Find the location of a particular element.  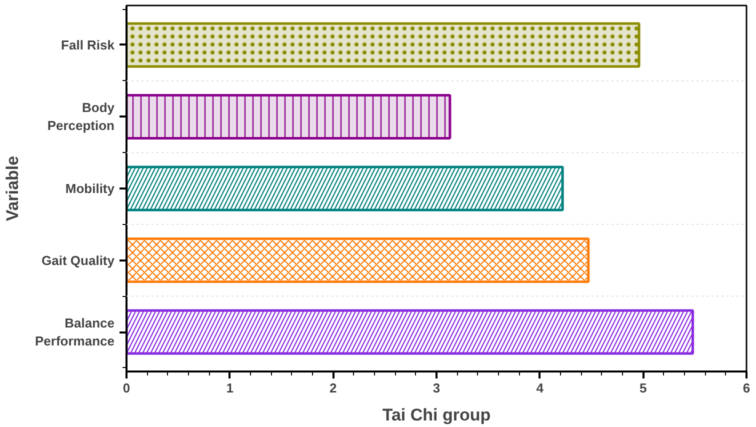

y-tick-label: Body Perception is located at coordinates (81, 117).